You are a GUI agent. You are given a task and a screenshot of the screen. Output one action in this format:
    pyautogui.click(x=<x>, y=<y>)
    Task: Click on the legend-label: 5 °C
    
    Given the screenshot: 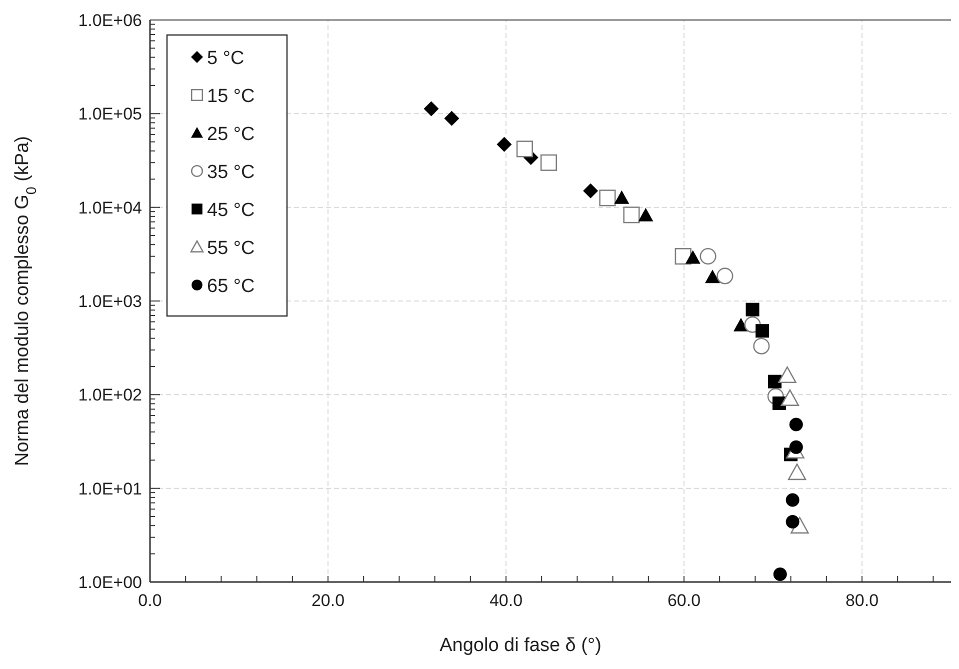 What is the action you would take?
    pyautogui.click(x=225, y=58)
    